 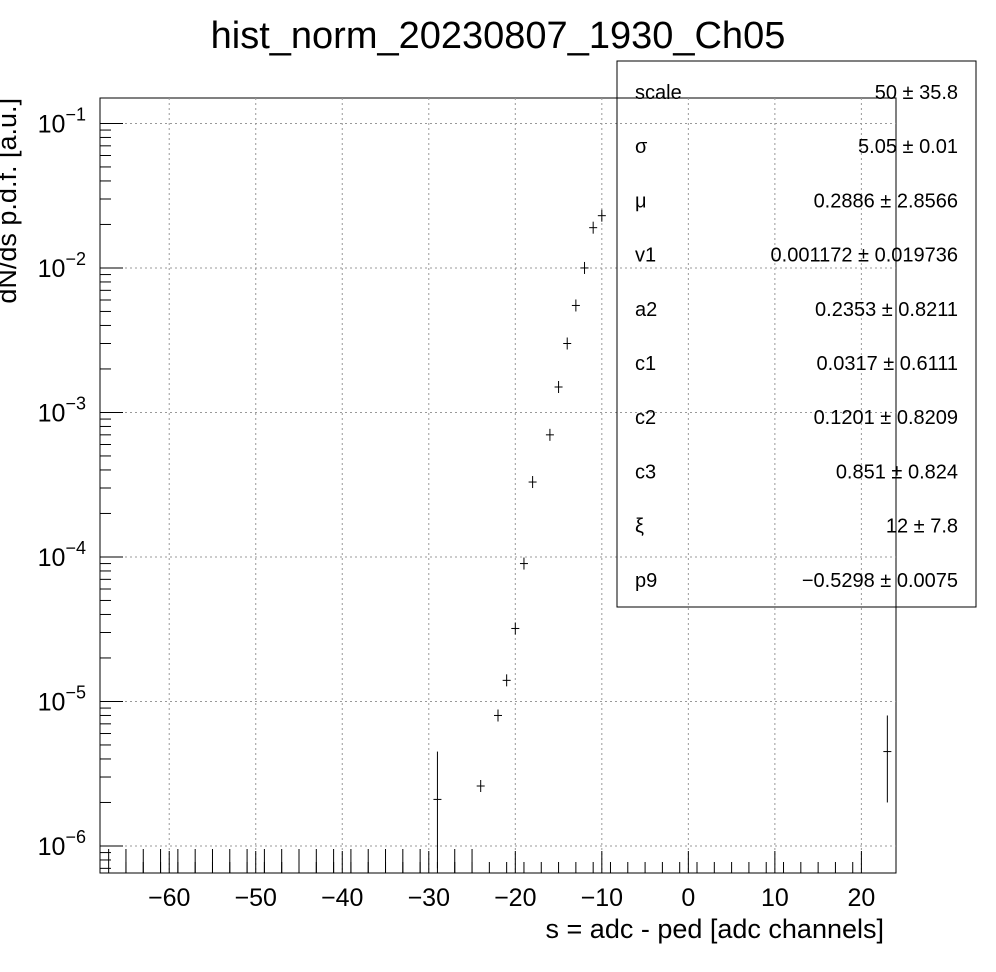 I want to click on stats-param-value: 5.05 ± 0.01, so click(x=908, y=147).